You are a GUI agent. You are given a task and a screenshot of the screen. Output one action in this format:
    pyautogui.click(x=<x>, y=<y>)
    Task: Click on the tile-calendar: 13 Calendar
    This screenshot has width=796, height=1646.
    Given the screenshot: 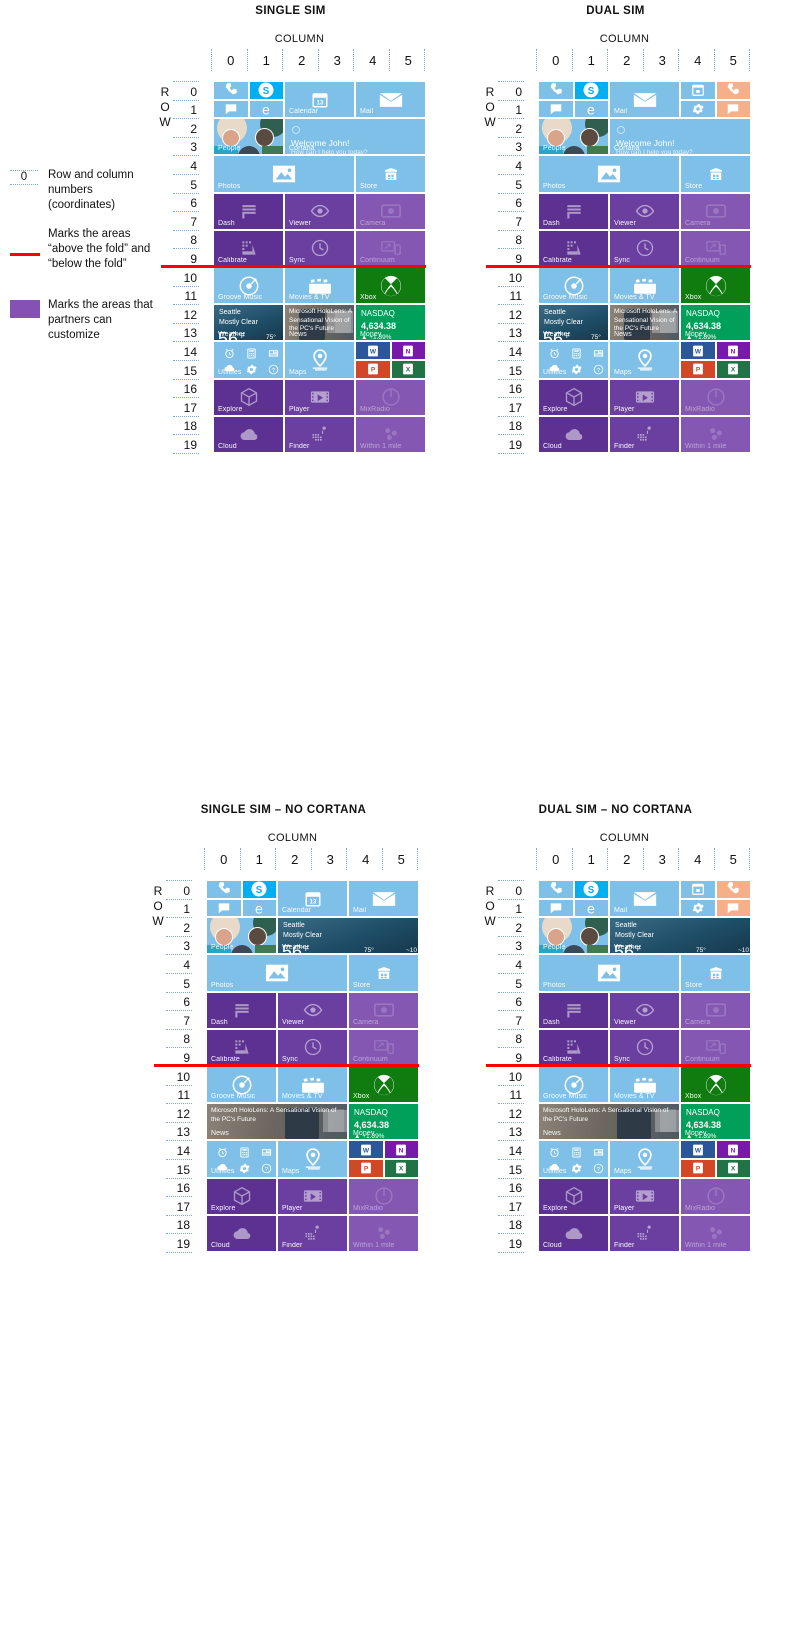 What is the action you would take?
    pyautogui.click(x=312, y=899)
    